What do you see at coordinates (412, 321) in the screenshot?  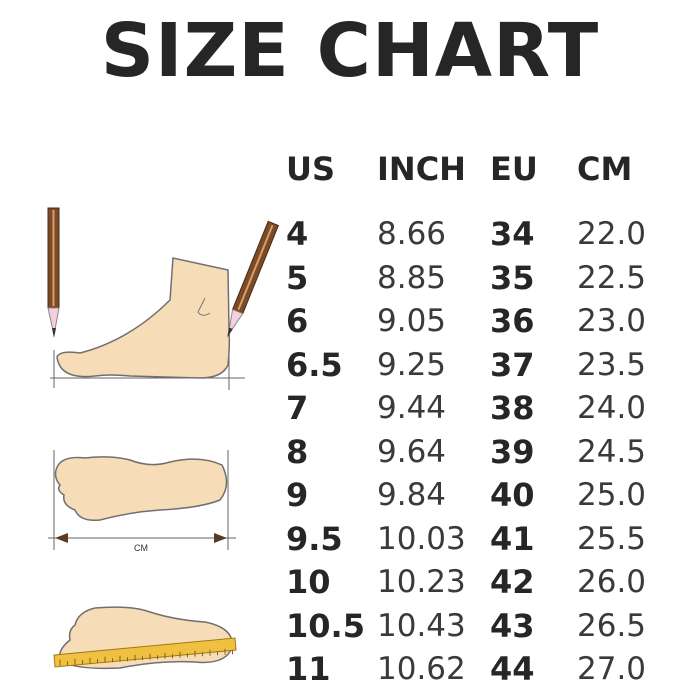 I see `cell-inch: 9.05` at bounding box center [412, 321].